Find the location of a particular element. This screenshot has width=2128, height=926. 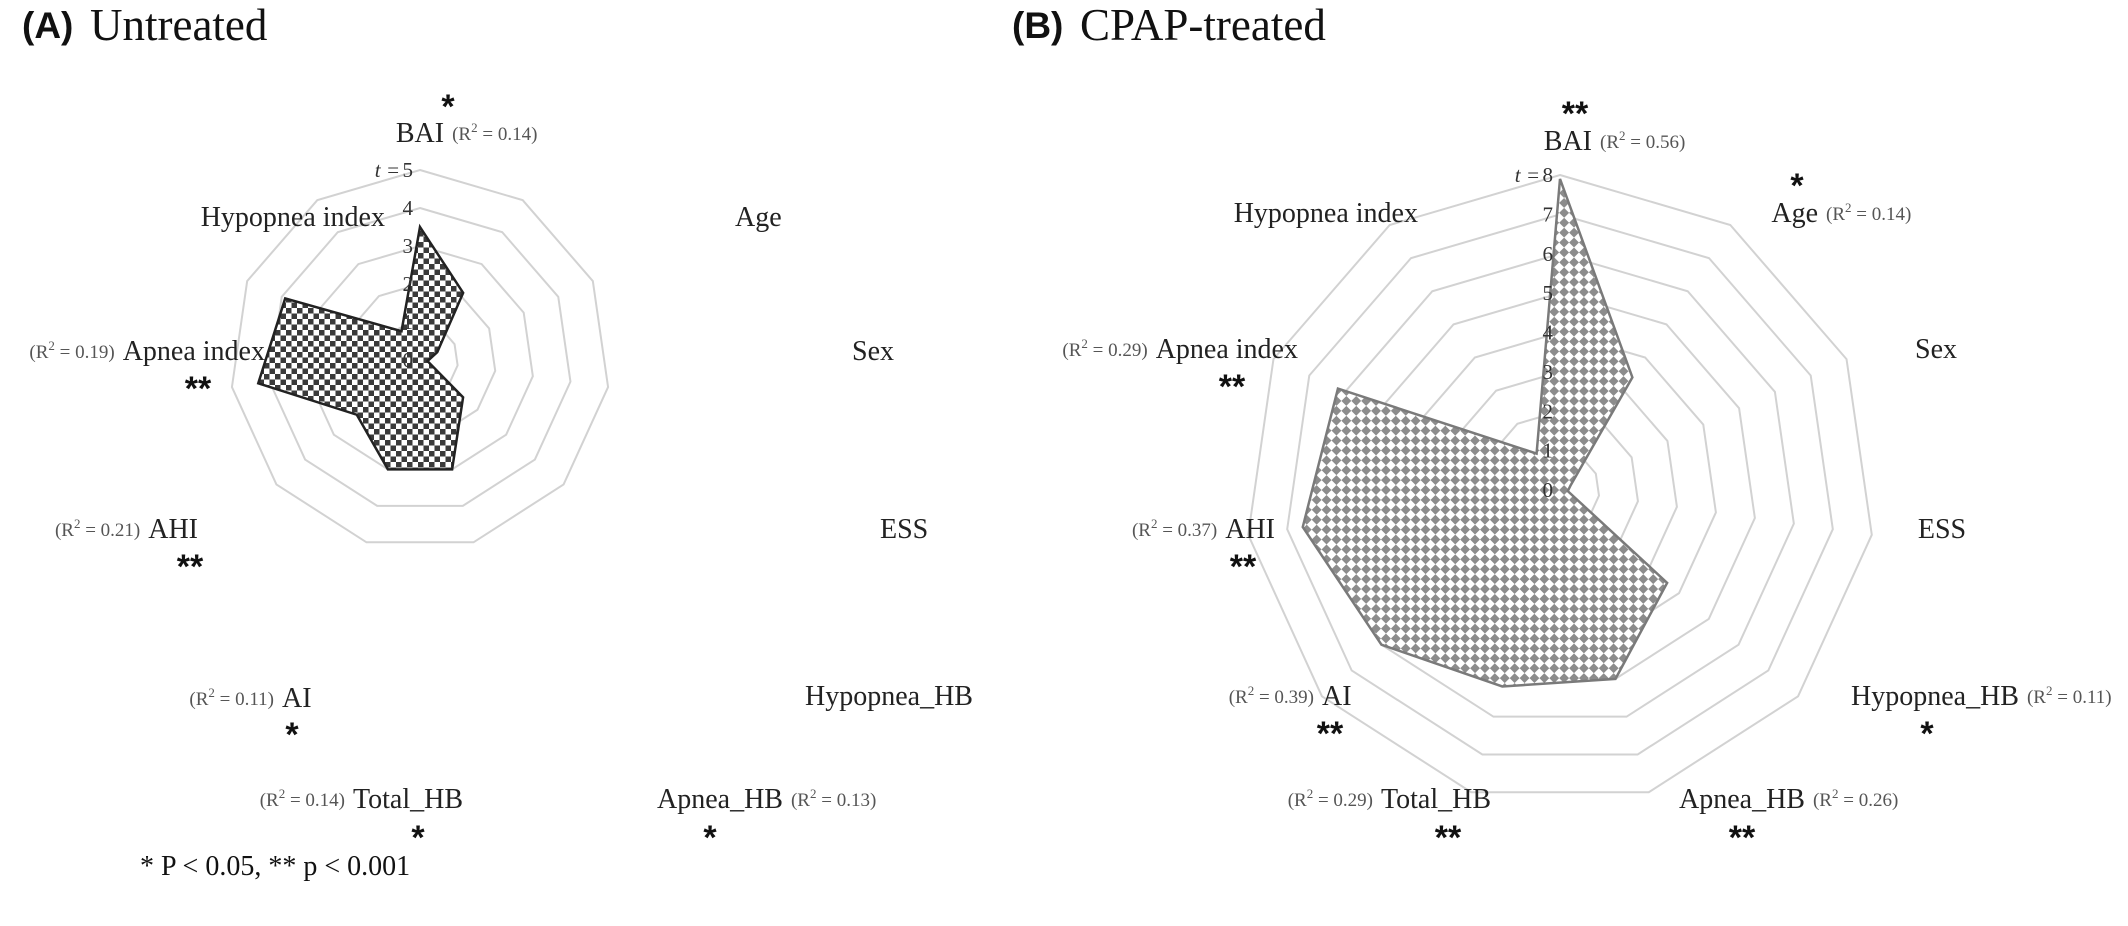

r-squared-label: (R2 = 0.39) is located at coordinates (1271, 695).